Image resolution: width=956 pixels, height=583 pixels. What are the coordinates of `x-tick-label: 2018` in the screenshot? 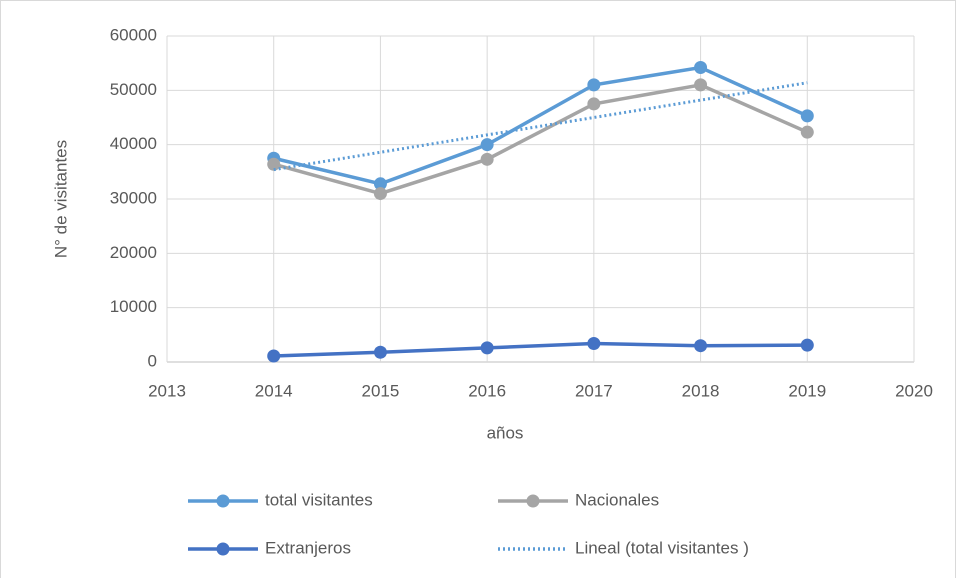 It's located at (701, 390).